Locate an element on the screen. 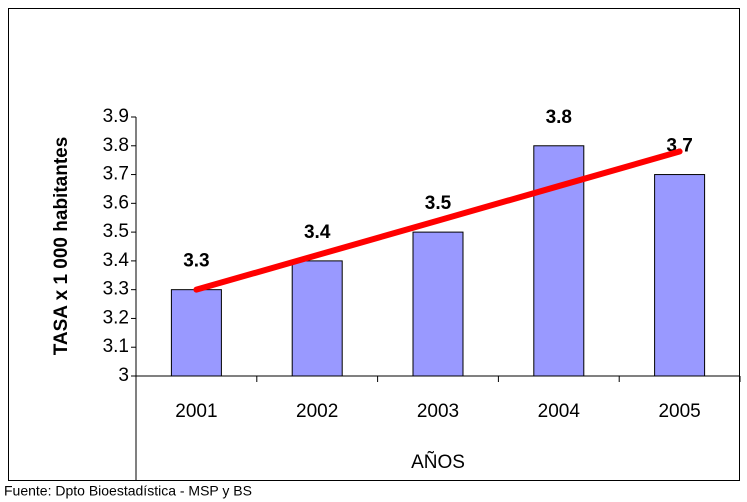  x-tick-label: 2001 is located at coordinates (196, 411).